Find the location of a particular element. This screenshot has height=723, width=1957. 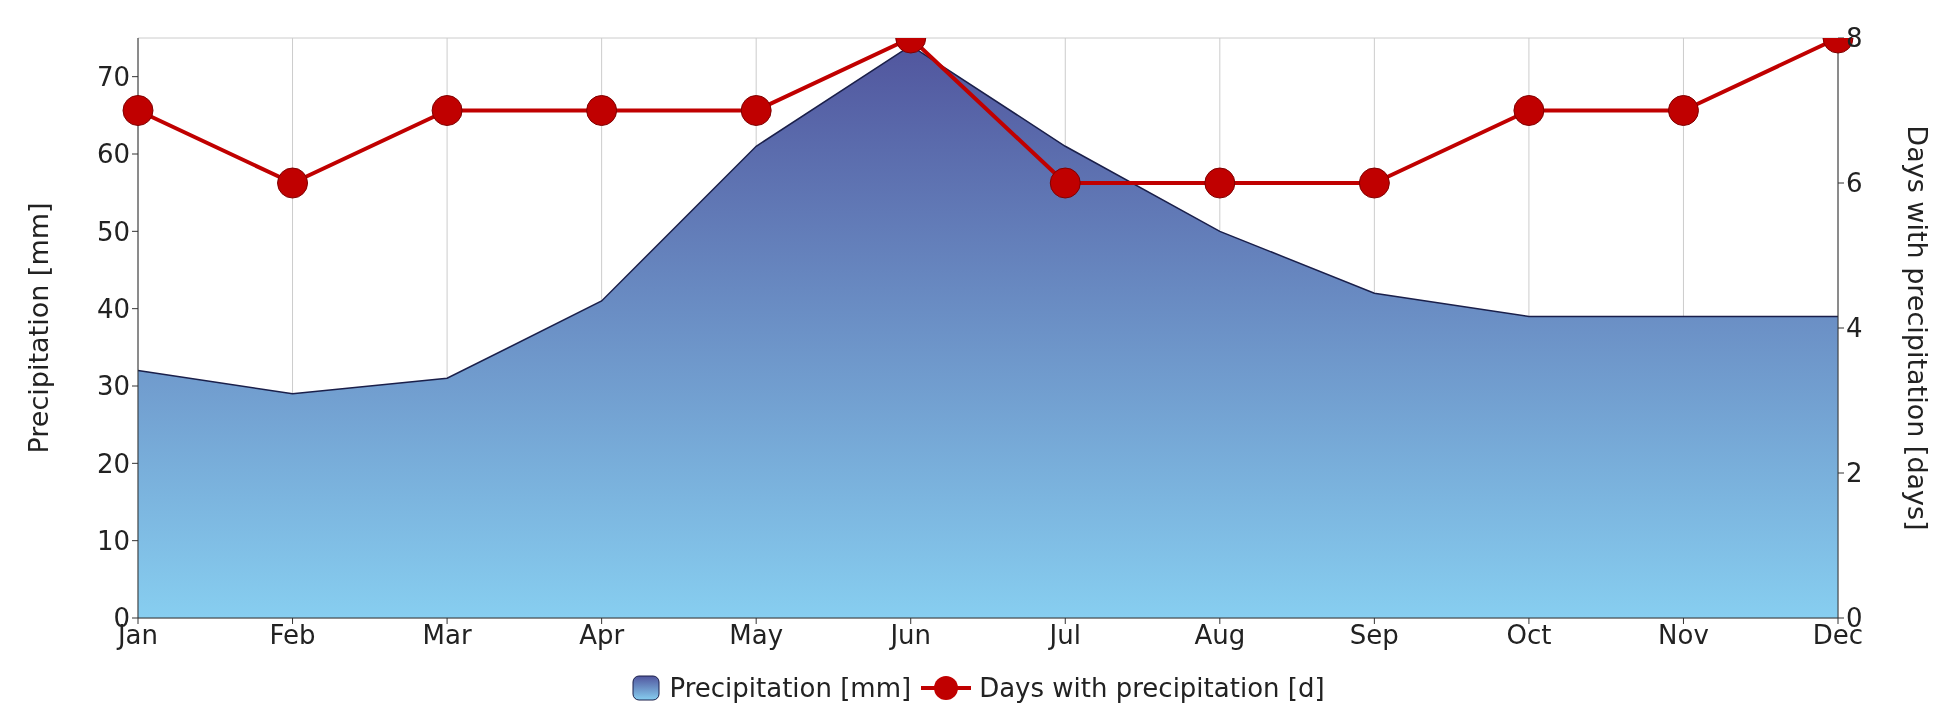

y-axis-title: Precipitation [mm] is located at coordinates (38, 328).